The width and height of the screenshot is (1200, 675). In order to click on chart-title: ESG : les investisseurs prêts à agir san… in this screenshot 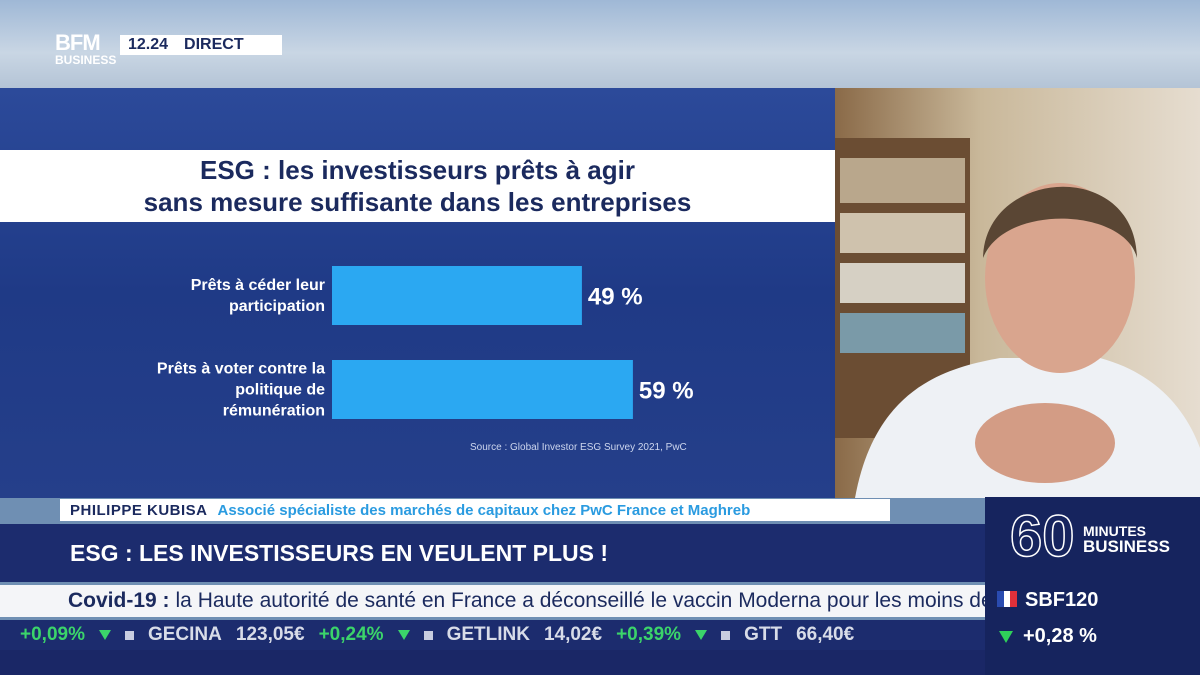, I will do `click(417, 186)`.